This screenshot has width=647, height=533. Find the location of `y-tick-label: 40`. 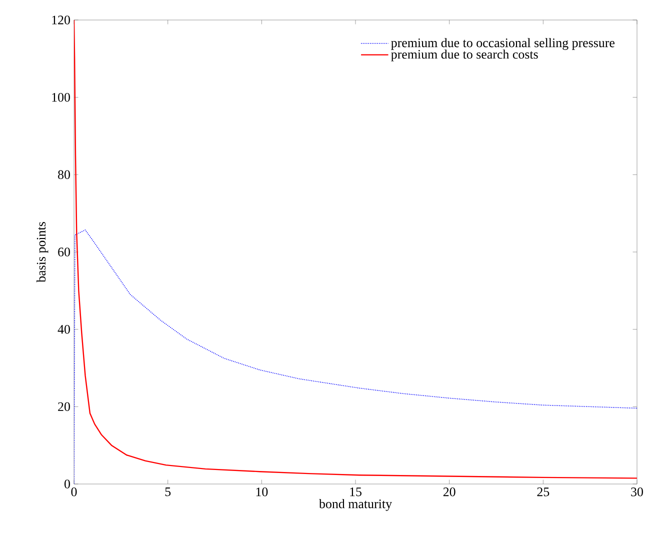

y-tick-label: 40 is located at coordinates (64, 329).